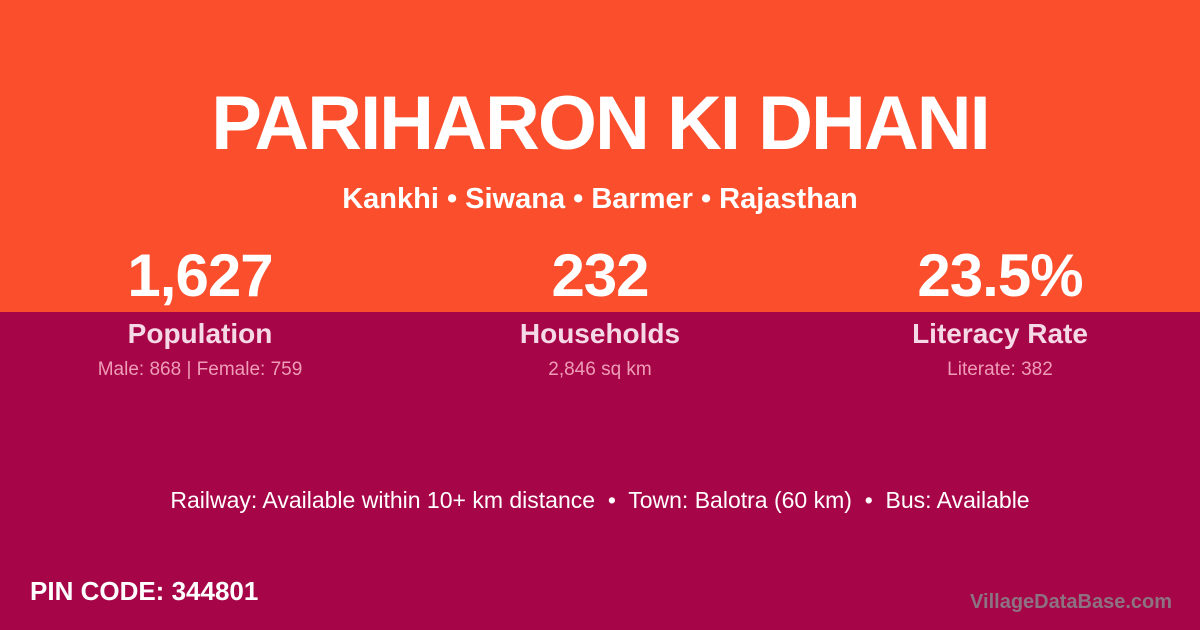  I want to click on pin-code: PIN CODE: 344801, so click(144, 591).